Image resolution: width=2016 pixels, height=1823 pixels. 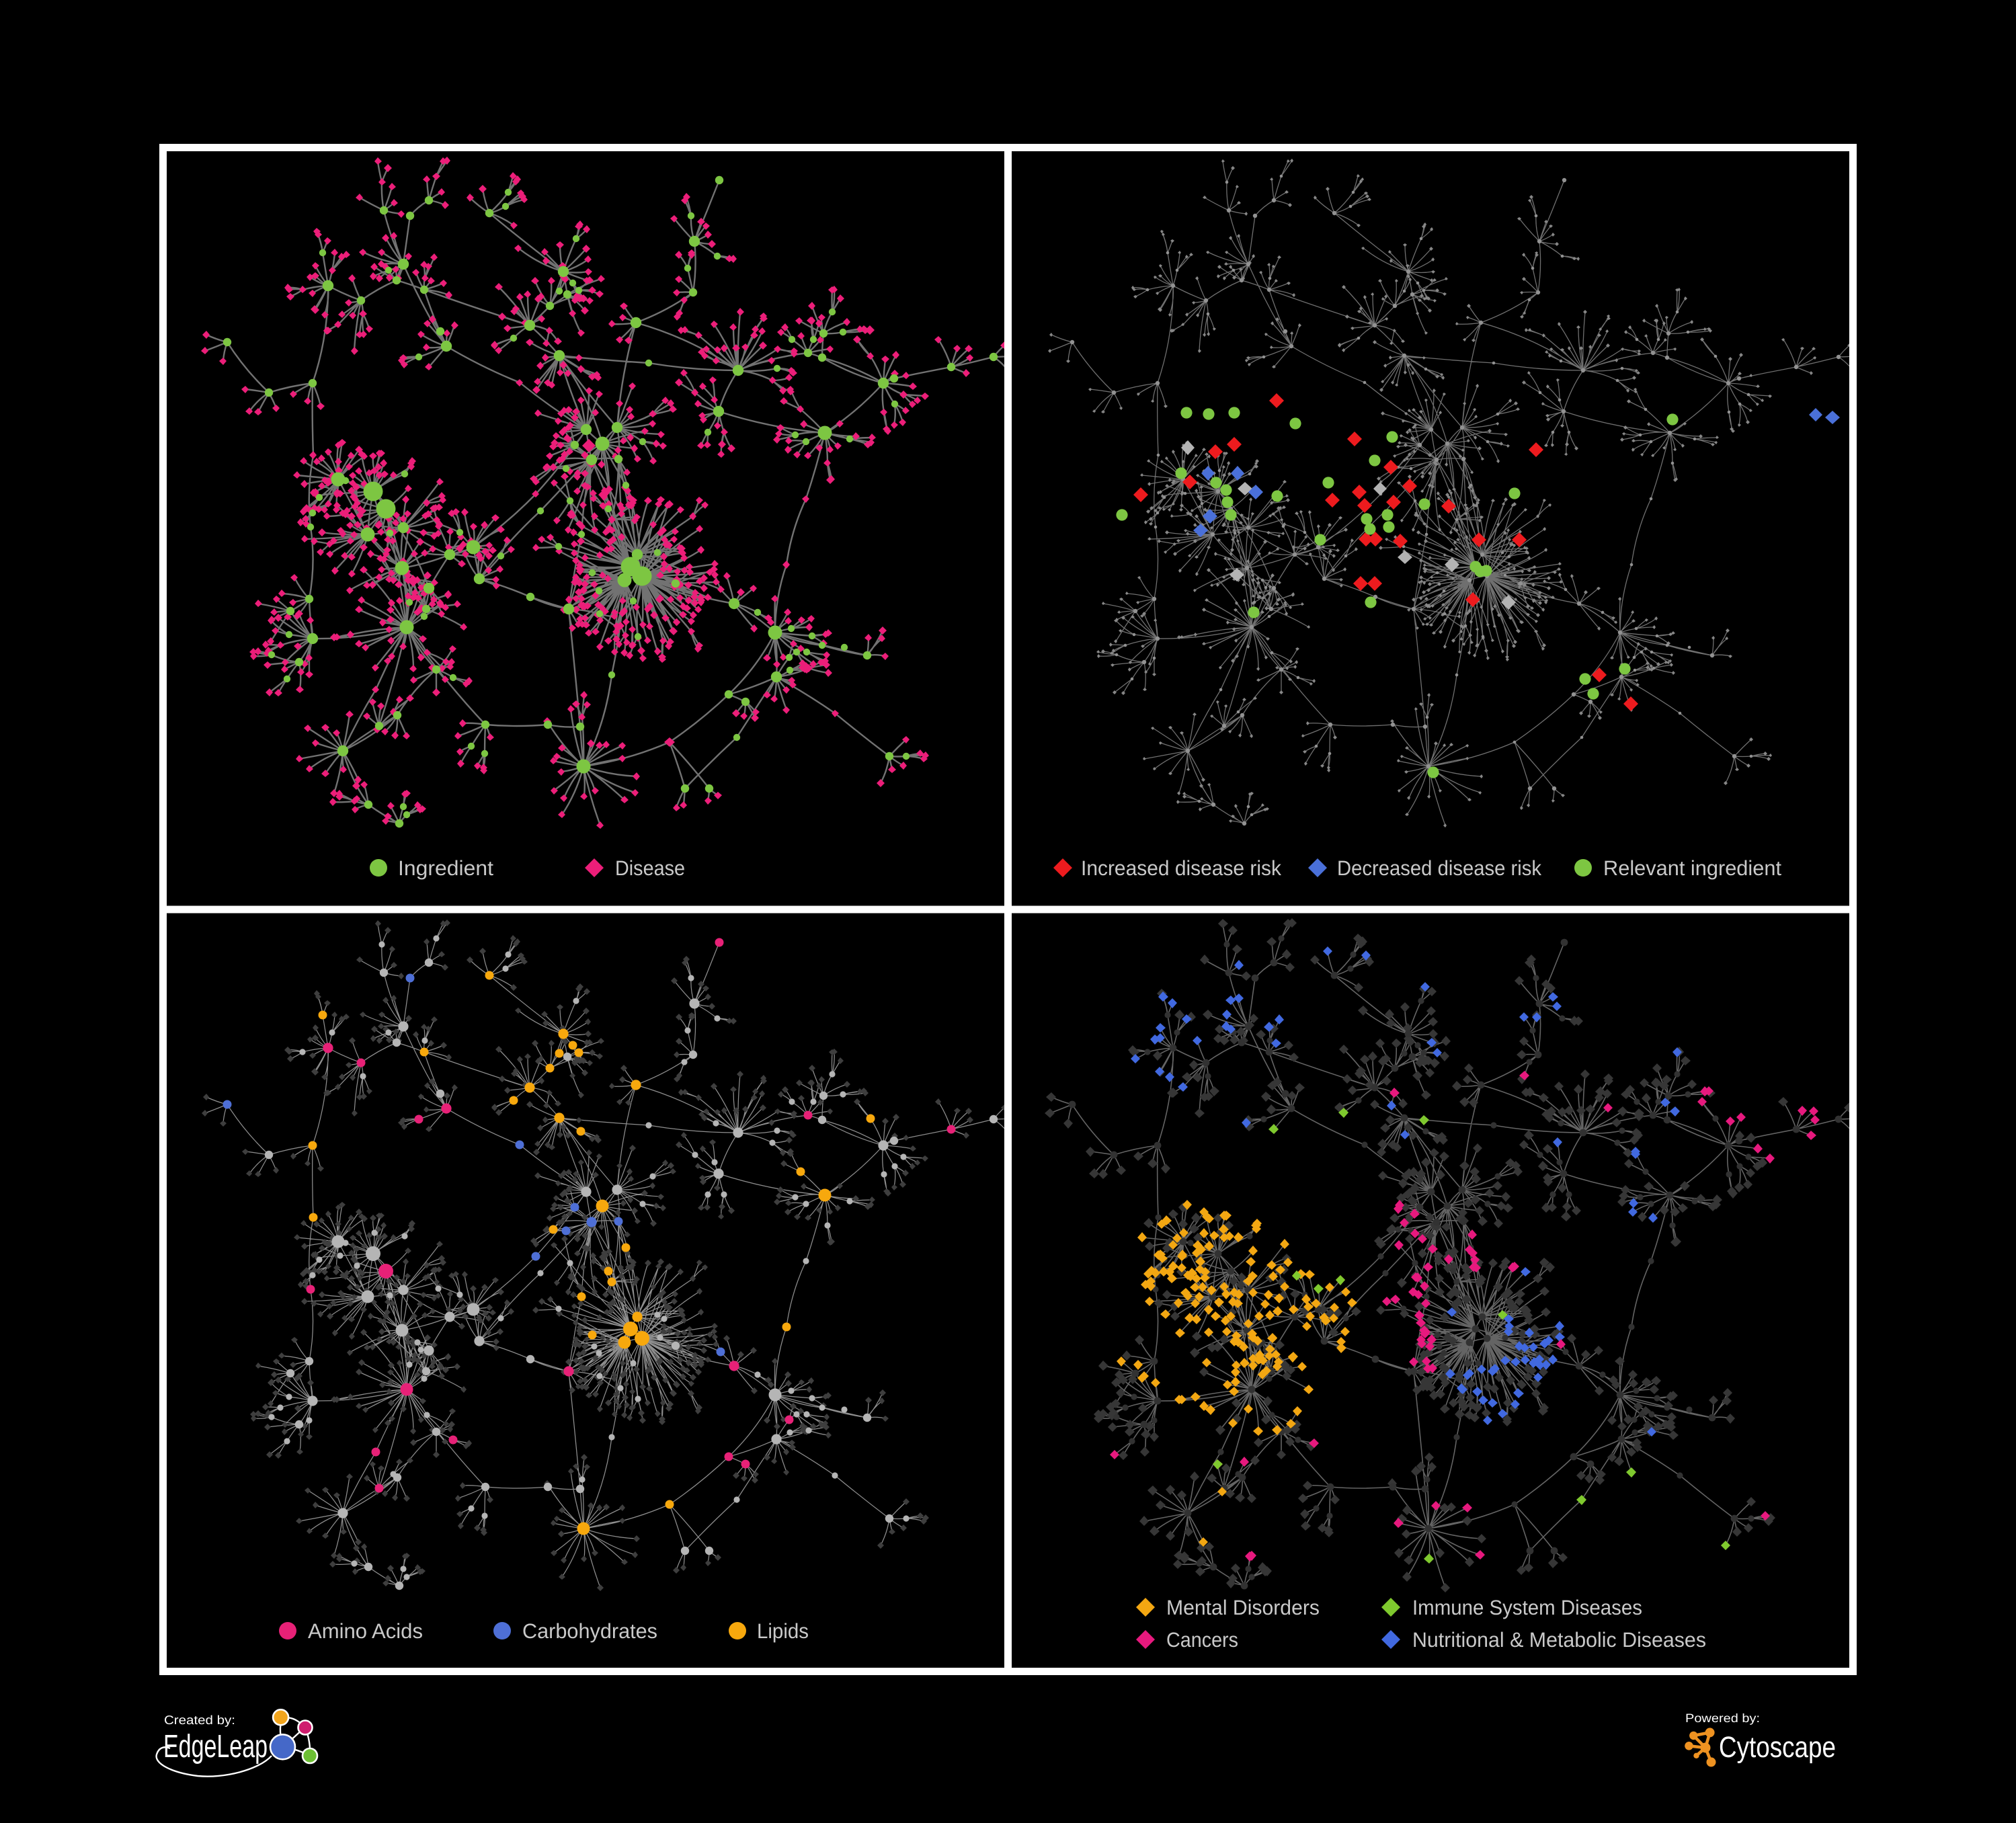 What do you see at coordinates (1722, 1718) in the screenshot?
I see `svg-text: Powered by:` at bounding box center [1722, 1718].